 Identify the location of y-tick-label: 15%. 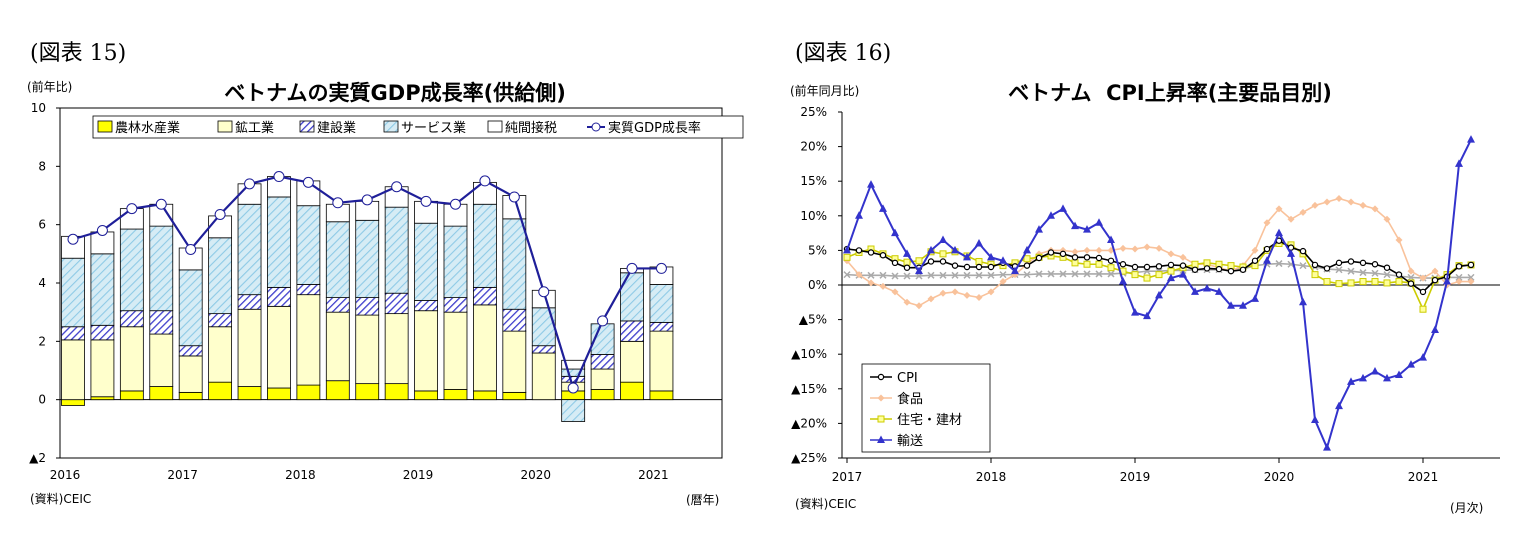
(813, 181).